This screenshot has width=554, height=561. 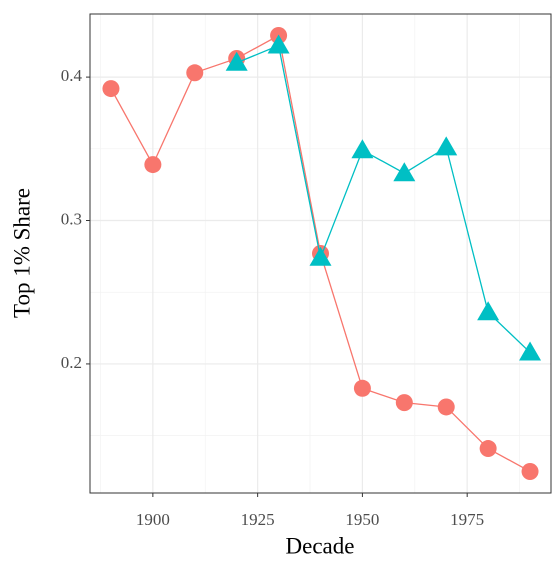 I want to click on y-axis-title: Top 1% Share, so click(x=21, y=253).